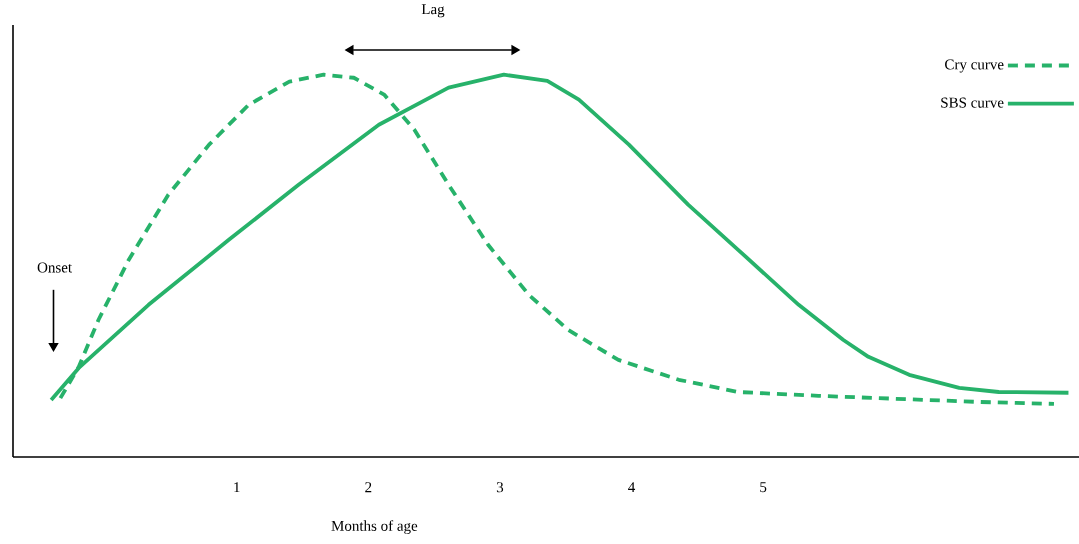 The width and height of the screenshot is (1079, 544). Describe the element at coordinates (374, 527) in the screenshot. I see `x-axis-title: Months of age` at that location.